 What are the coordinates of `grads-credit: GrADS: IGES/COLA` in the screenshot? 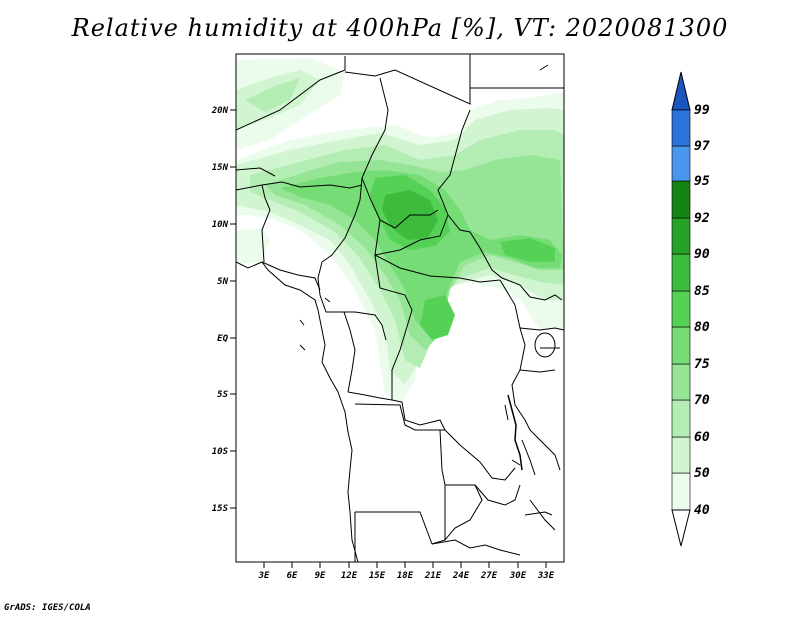 It's located at (47, 608).